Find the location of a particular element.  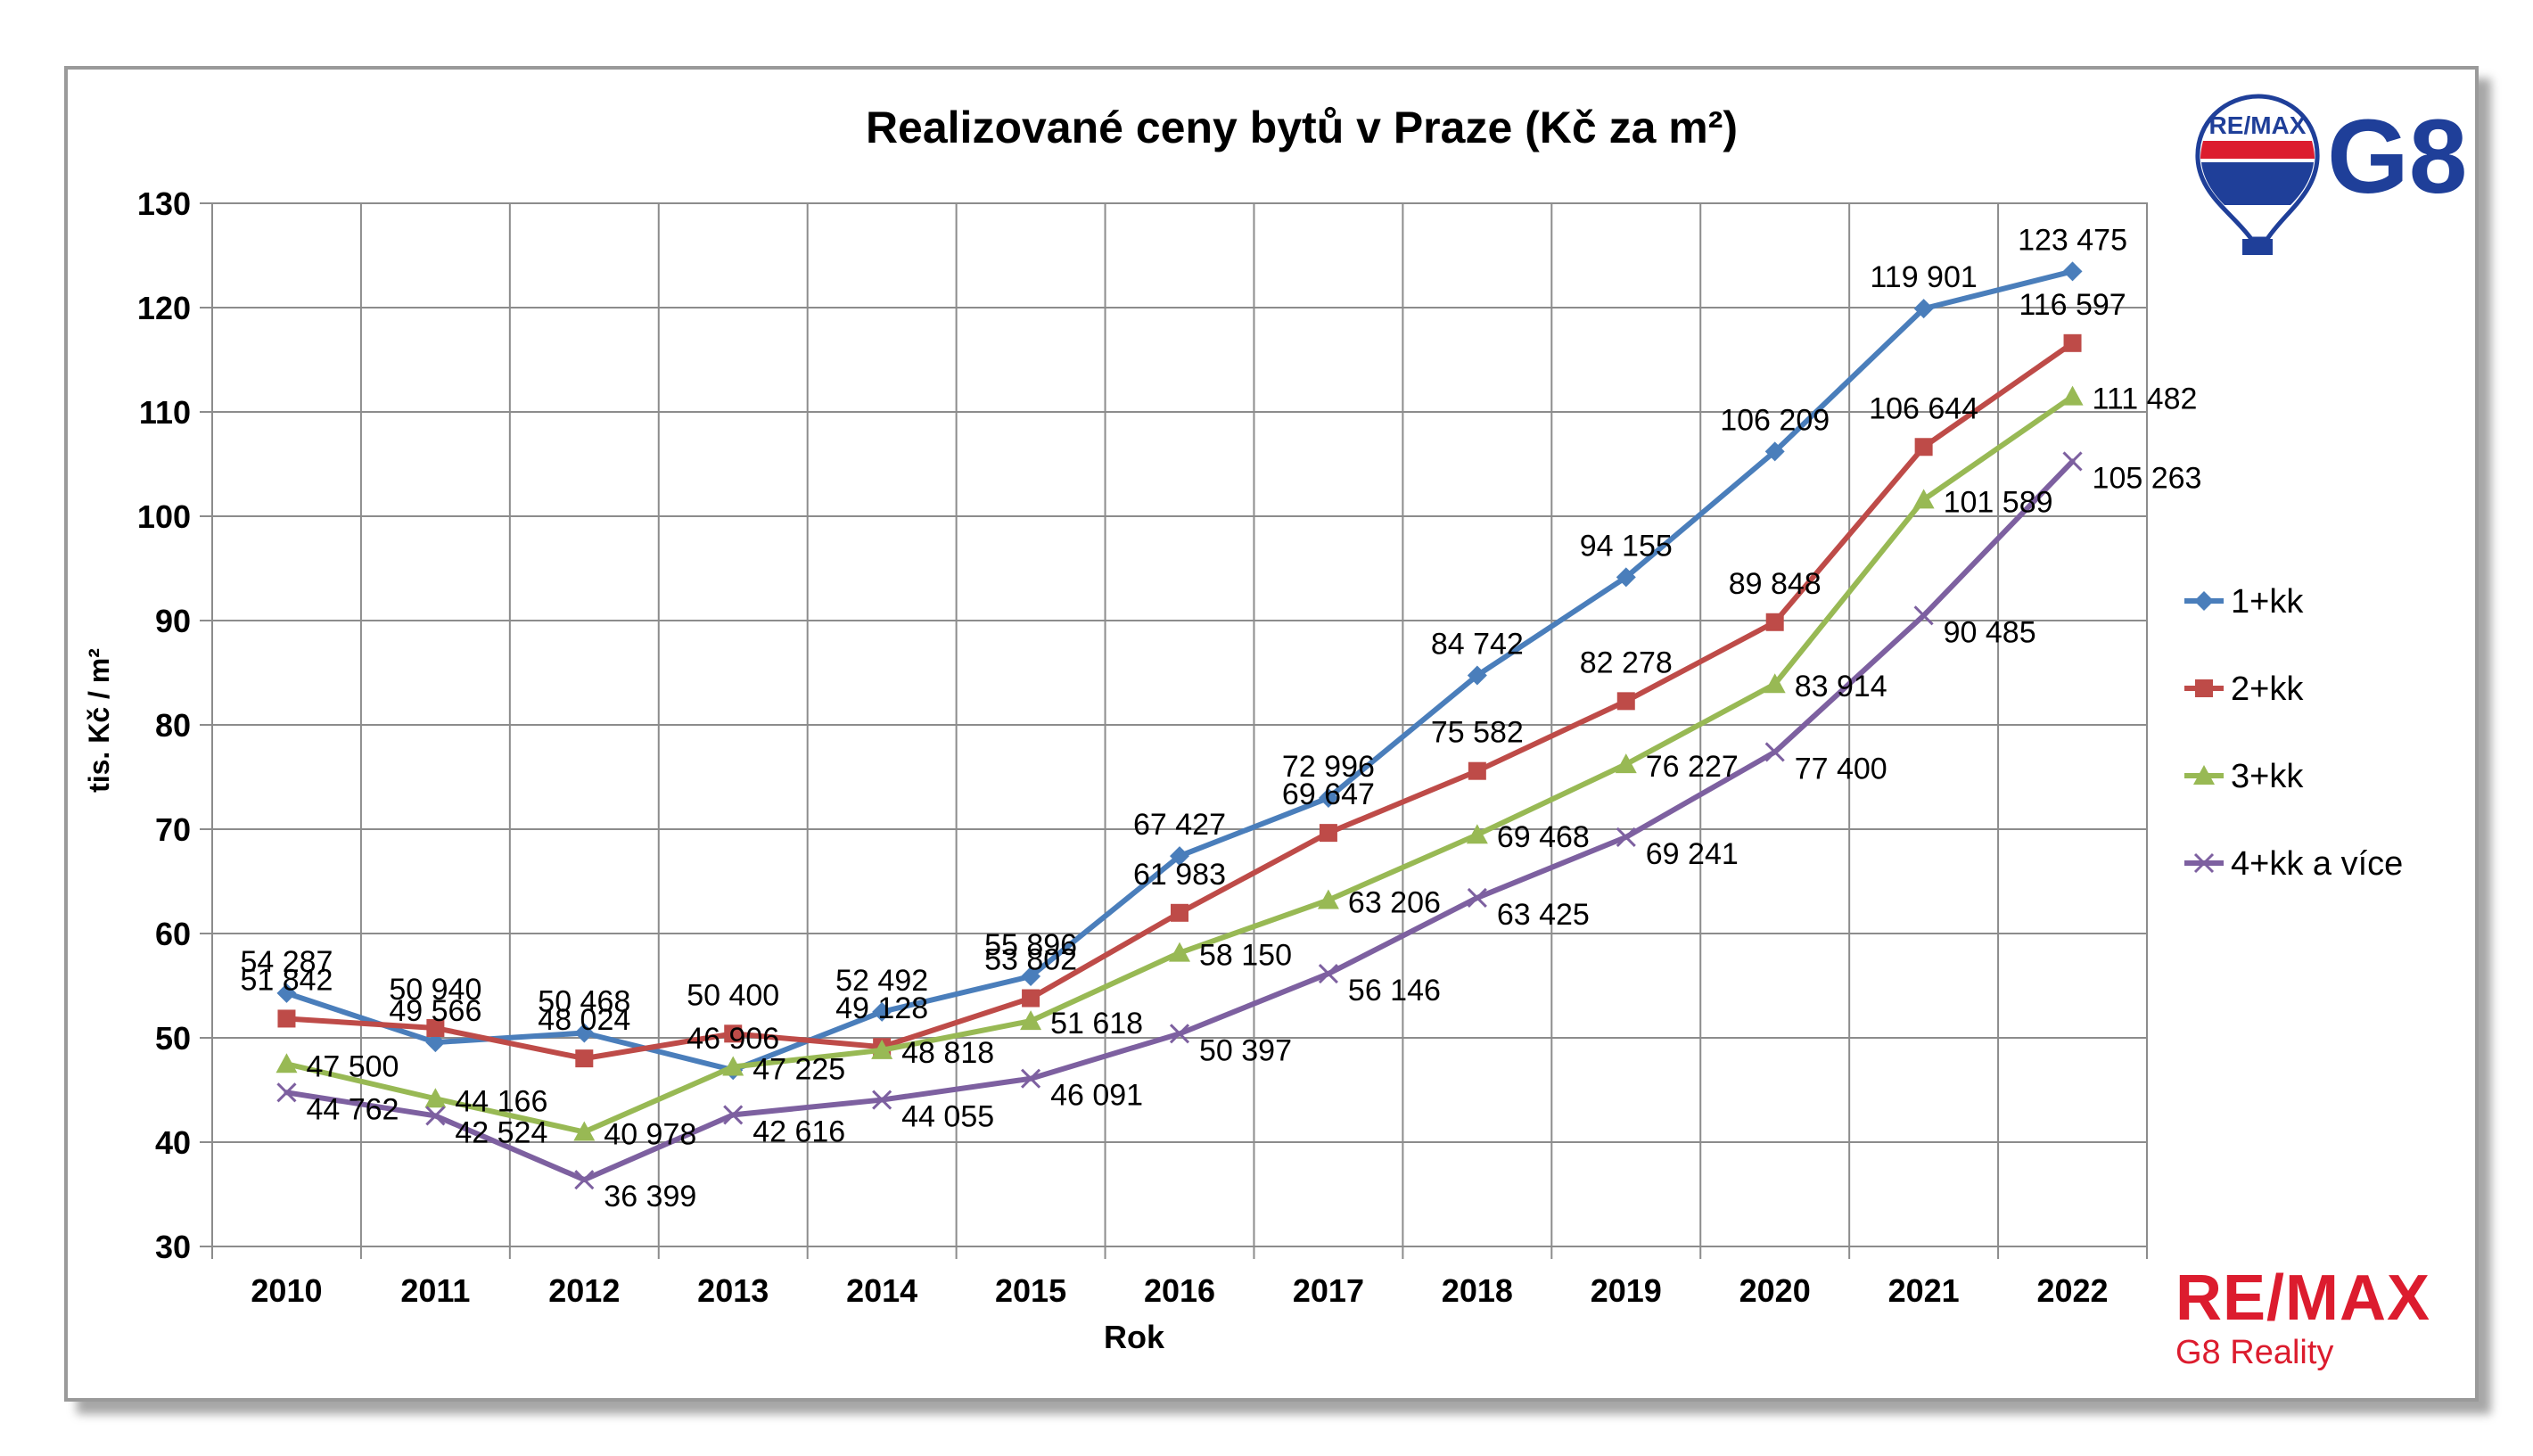

y-axis-ticks: 30 40 50 60 70 80 90 100 110 120 130 is located at coordinates (174, 725).